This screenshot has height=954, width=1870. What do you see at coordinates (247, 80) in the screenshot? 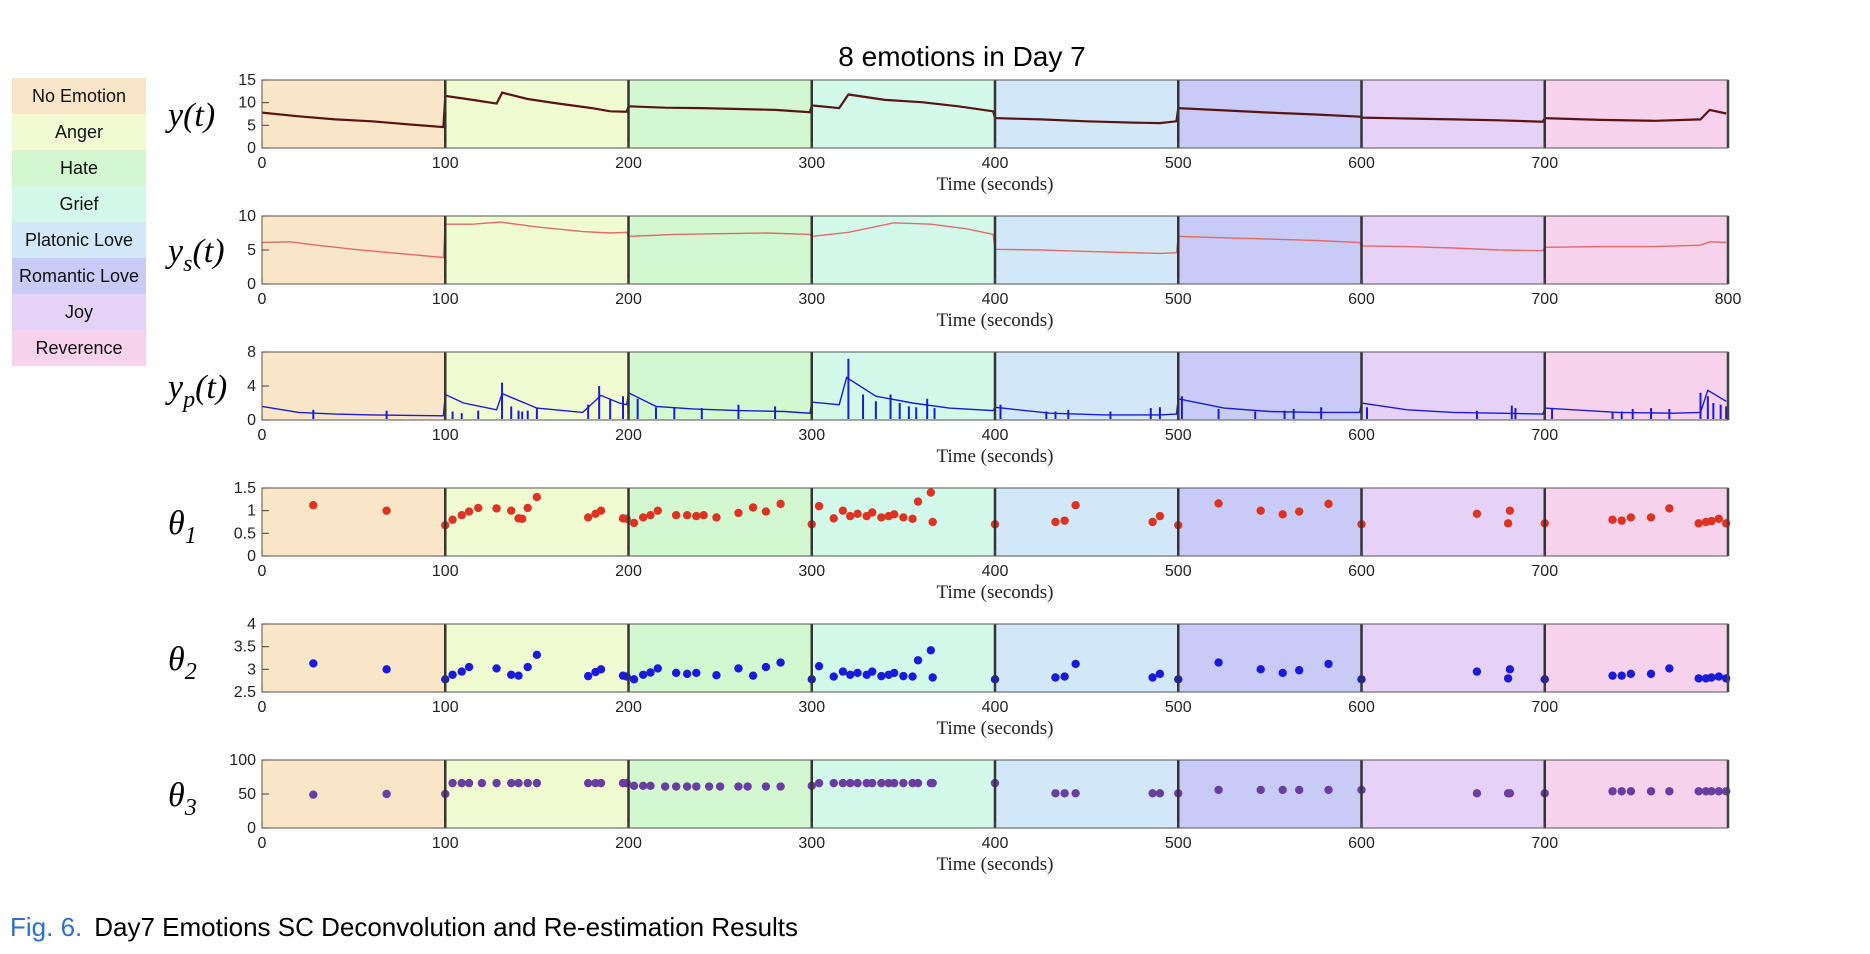
I see `ytick-label: 15` at bounding box center [247, 80].